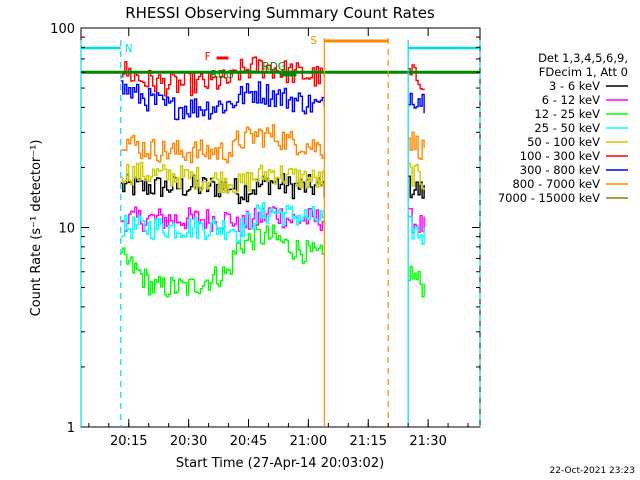 The height and width of the screenshot is (480, 640). What do you see at coordinates (427, 441) in the screenshot?
I see `x-tick-label-5: 21:30` at bounding box center [427, 441].